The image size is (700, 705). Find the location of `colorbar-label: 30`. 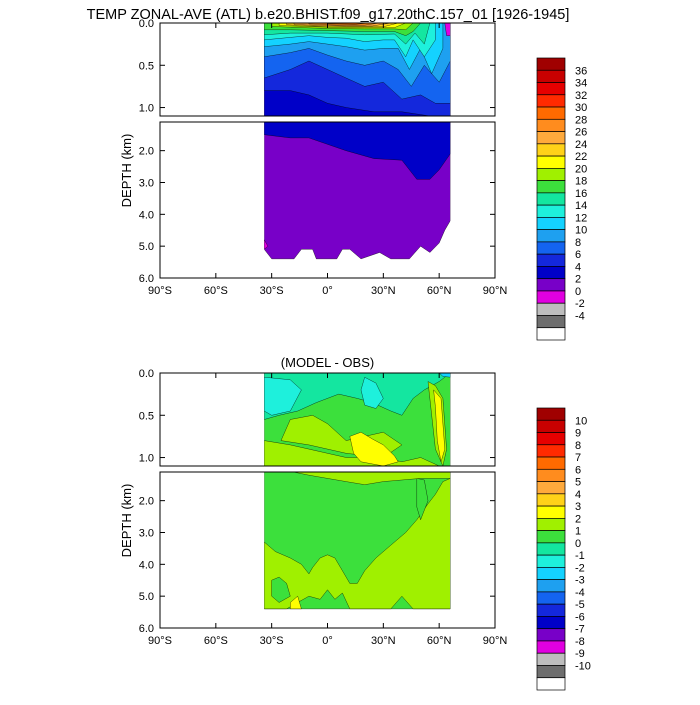

colorbar-label: 30 is located at coordinates (581, 108).